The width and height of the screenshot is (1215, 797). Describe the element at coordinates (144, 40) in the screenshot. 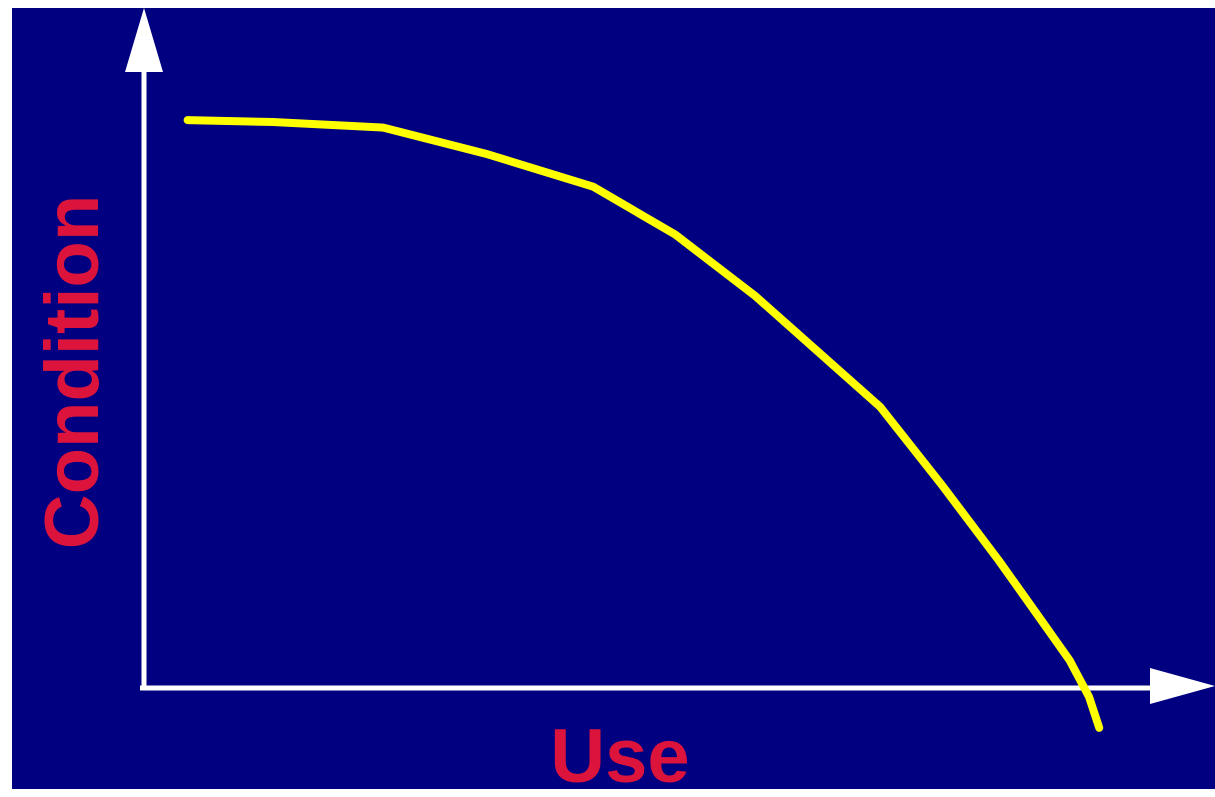

I see `y-axis-arrow-icon` at that location.